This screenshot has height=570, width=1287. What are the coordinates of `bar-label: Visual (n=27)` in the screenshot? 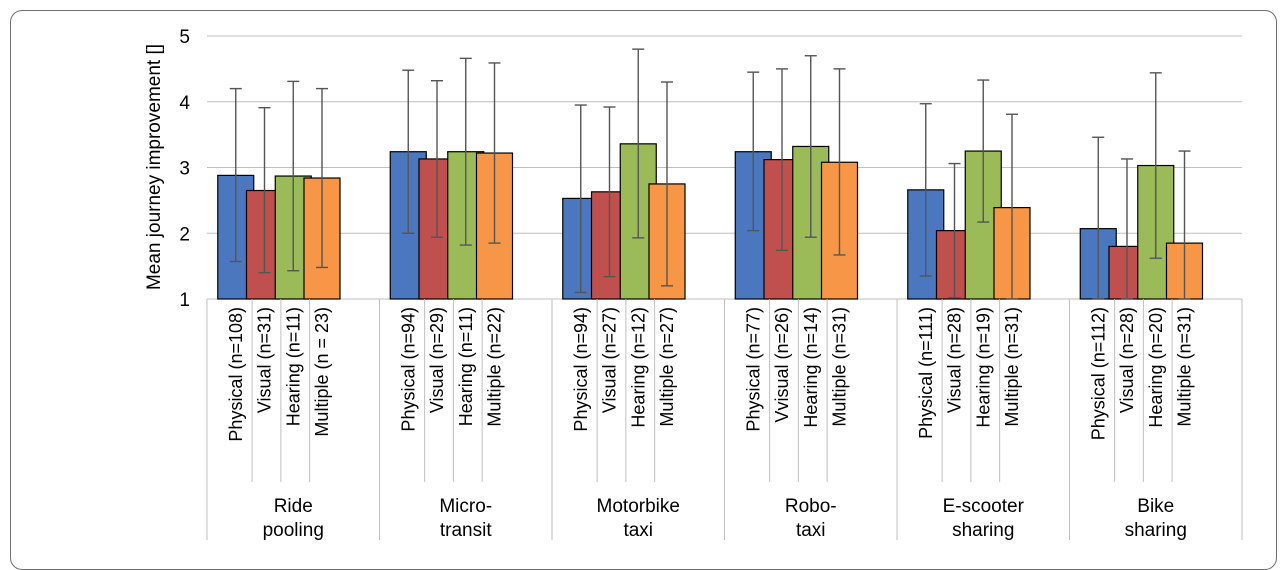 It's located at (610, 360).